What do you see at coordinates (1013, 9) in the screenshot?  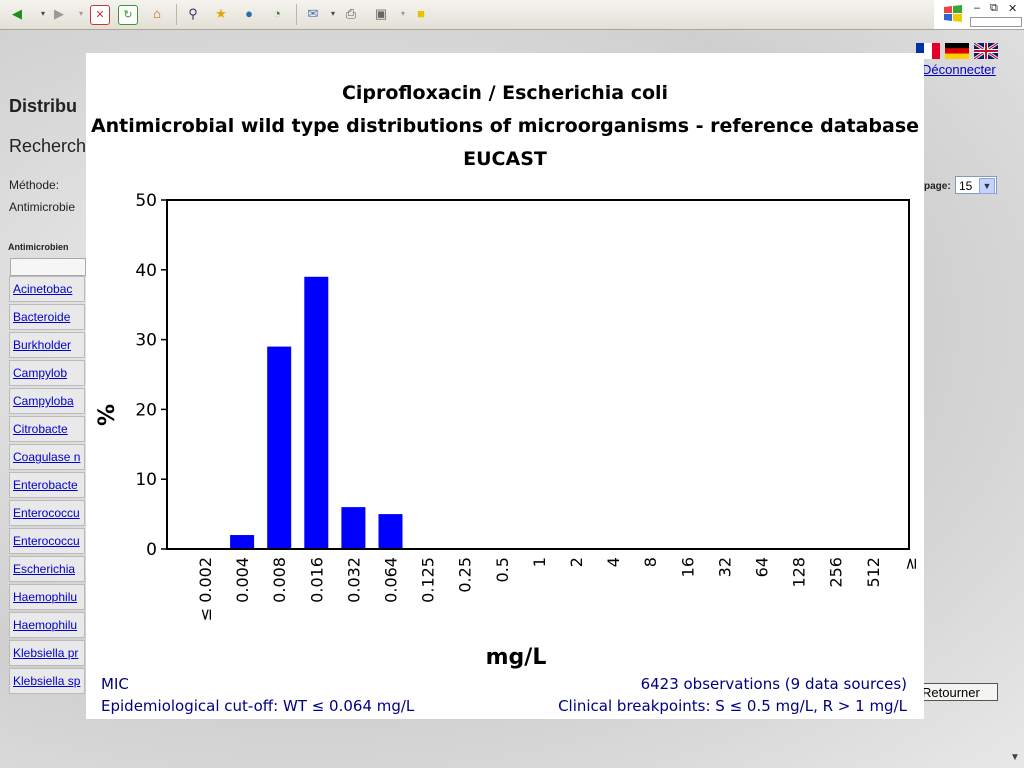 I see `close-icon: ✕` at bounding box center [1013, 9].